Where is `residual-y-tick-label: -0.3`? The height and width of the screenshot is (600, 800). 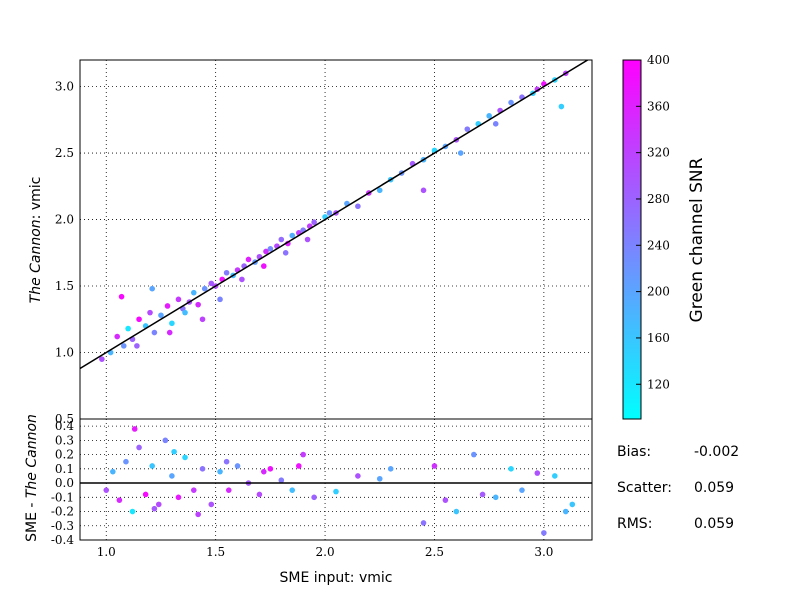
residual-y-tick-label: -0.3 is located at coordinates (62, 526).